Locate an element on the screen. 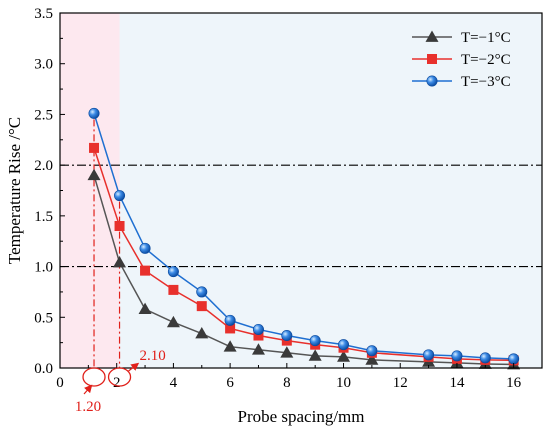  legend-item-2: T=−2°C is located at coordinates (461, 60).